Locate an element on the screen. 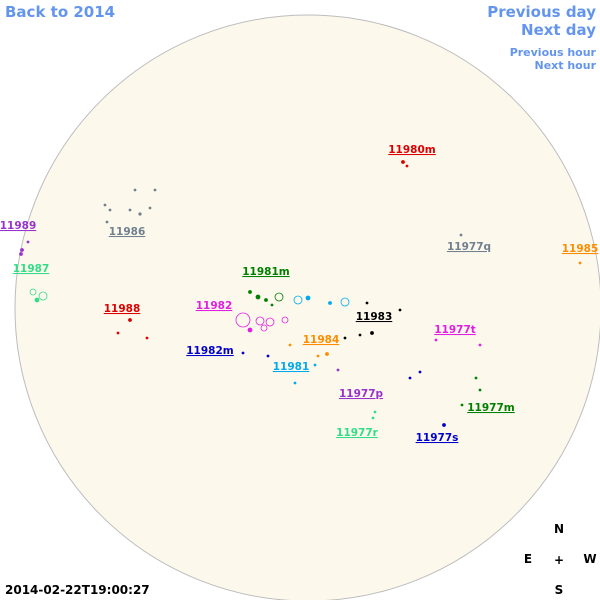 The image size is (600, 600). next-hour-link: Next hour is located at coordinates (566, 65).